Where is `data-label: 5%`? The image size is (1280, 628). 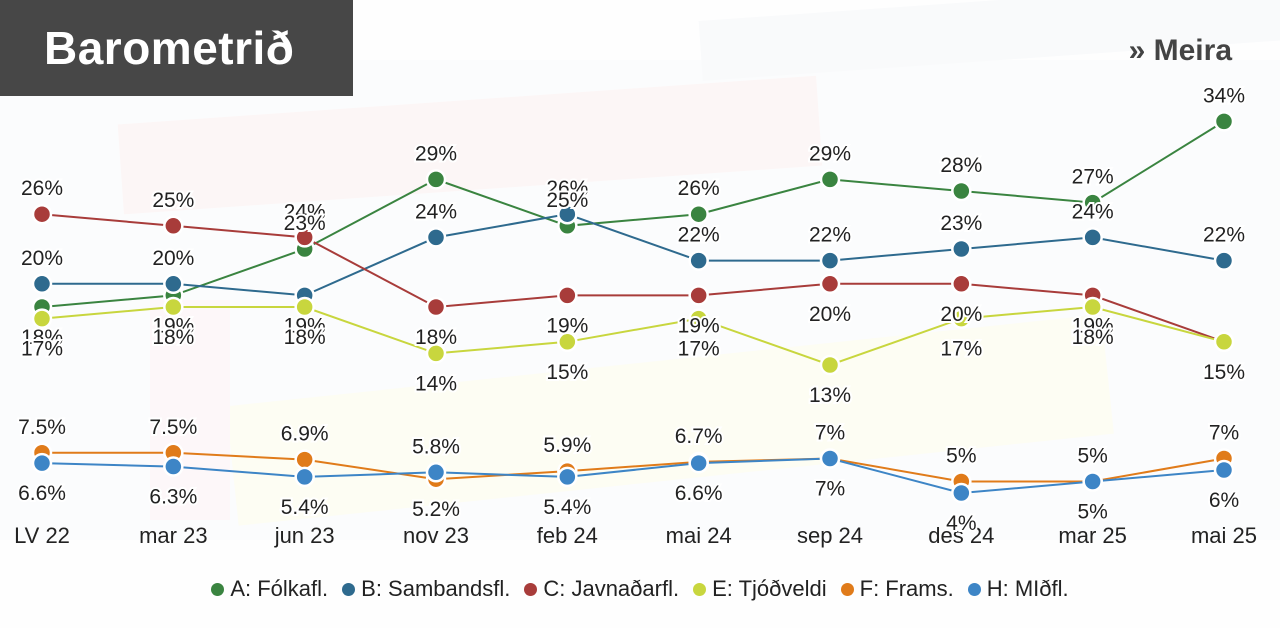 data-label: 5% is located at coordinates (961, 456).